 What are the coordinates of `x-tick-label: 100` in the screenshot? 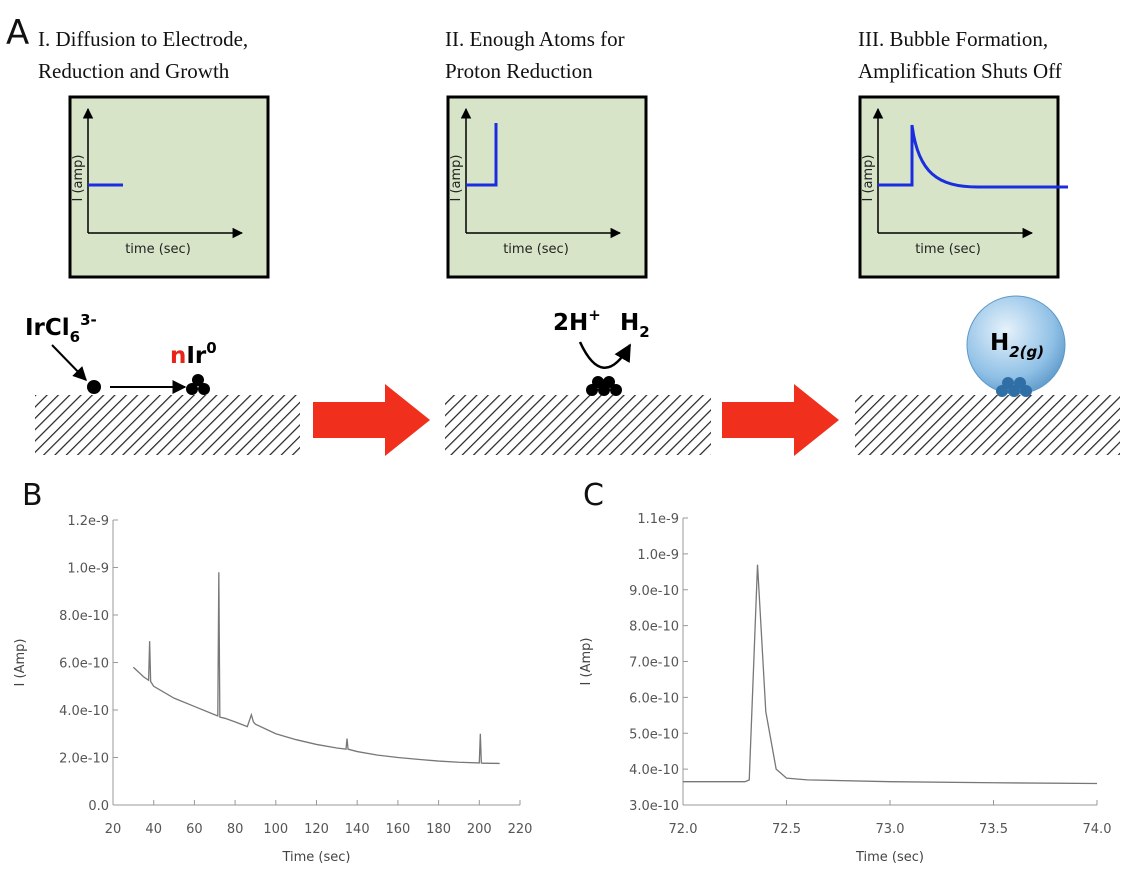 It's located at (275, 829).